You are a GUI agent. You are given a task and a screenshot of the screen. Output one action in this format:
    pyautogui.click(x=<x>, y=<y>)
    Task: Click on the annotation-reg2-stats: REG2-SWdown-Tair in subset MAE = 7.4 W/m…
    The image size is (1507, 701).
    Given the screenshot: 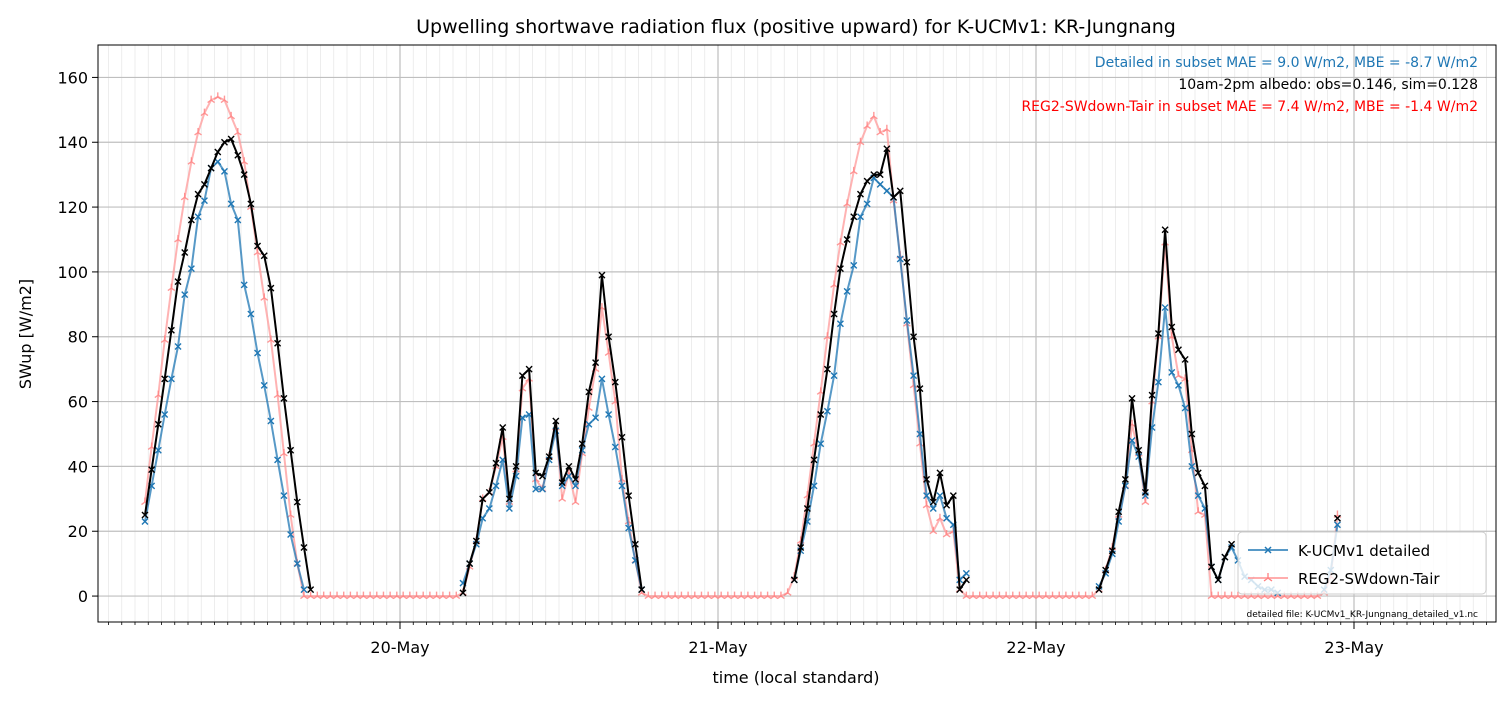 What is the action you would take?
    pyautogui.click(x=1249, y=107)
    